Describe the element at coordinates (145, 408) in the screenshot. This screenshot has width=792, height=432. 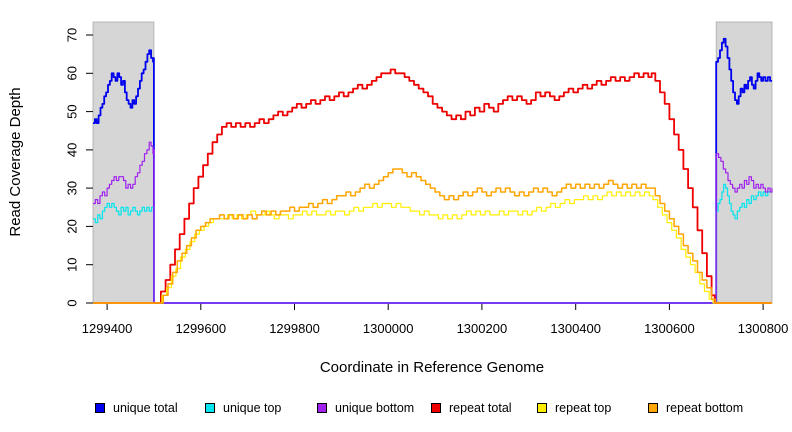
I see `legend-label: unique total` at that location.